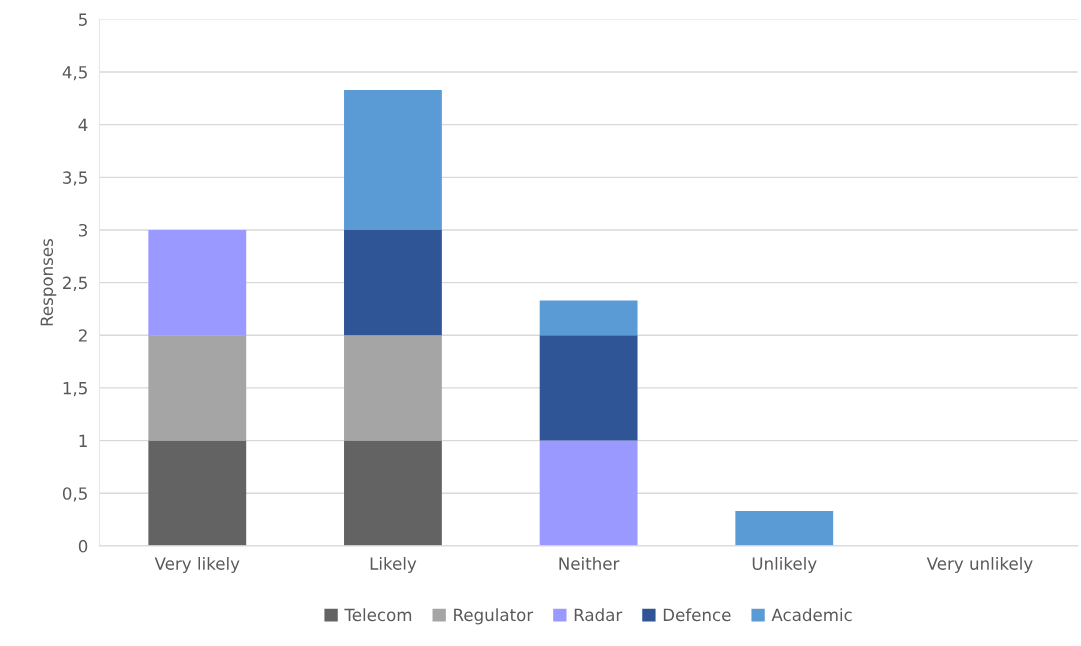  What do you see at coordinates (598, 615) in the screenshot?
I see `legend-label: Radar` at bounding box center [598, 615].